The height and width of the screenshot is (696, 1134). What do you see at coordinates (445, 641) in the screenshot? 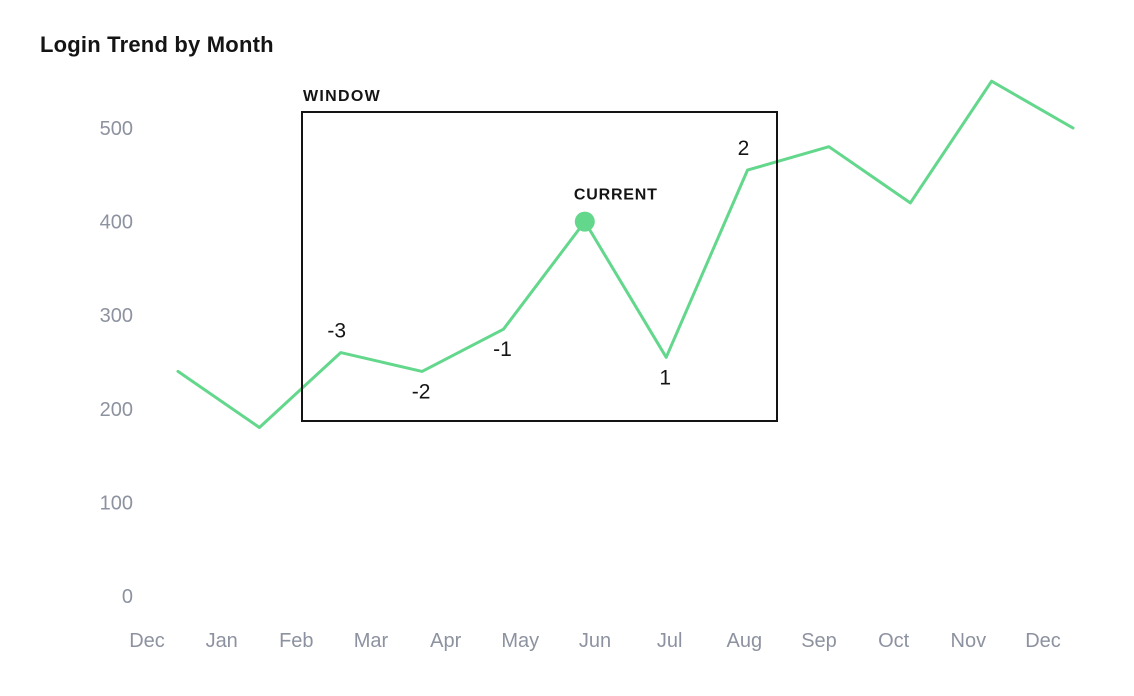
I see `x-tick-label-4: Apr` at bounding box center [445, 641].